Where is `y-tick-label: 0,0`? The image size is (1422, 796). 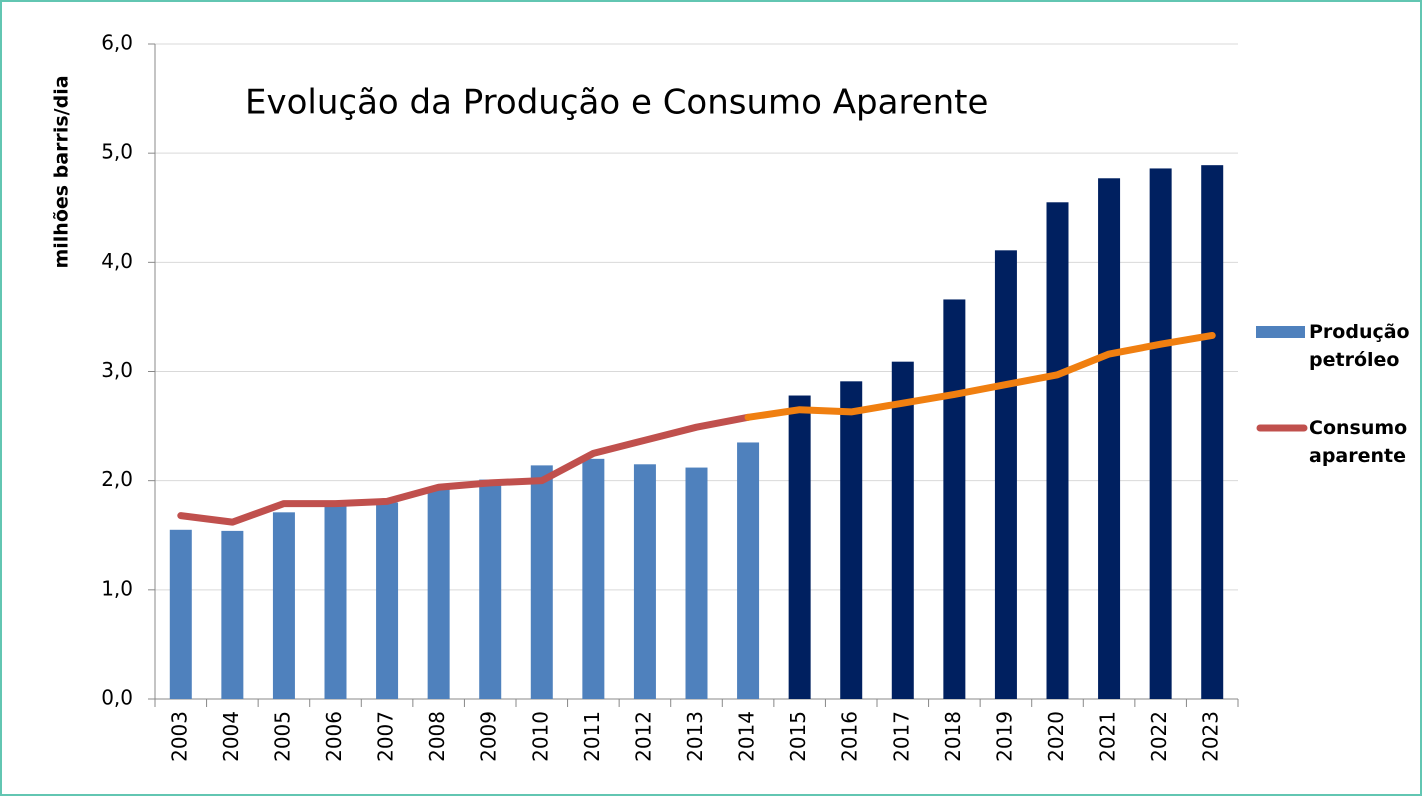 y-tick-label: 0,0 is located at coordinates (117, 698).